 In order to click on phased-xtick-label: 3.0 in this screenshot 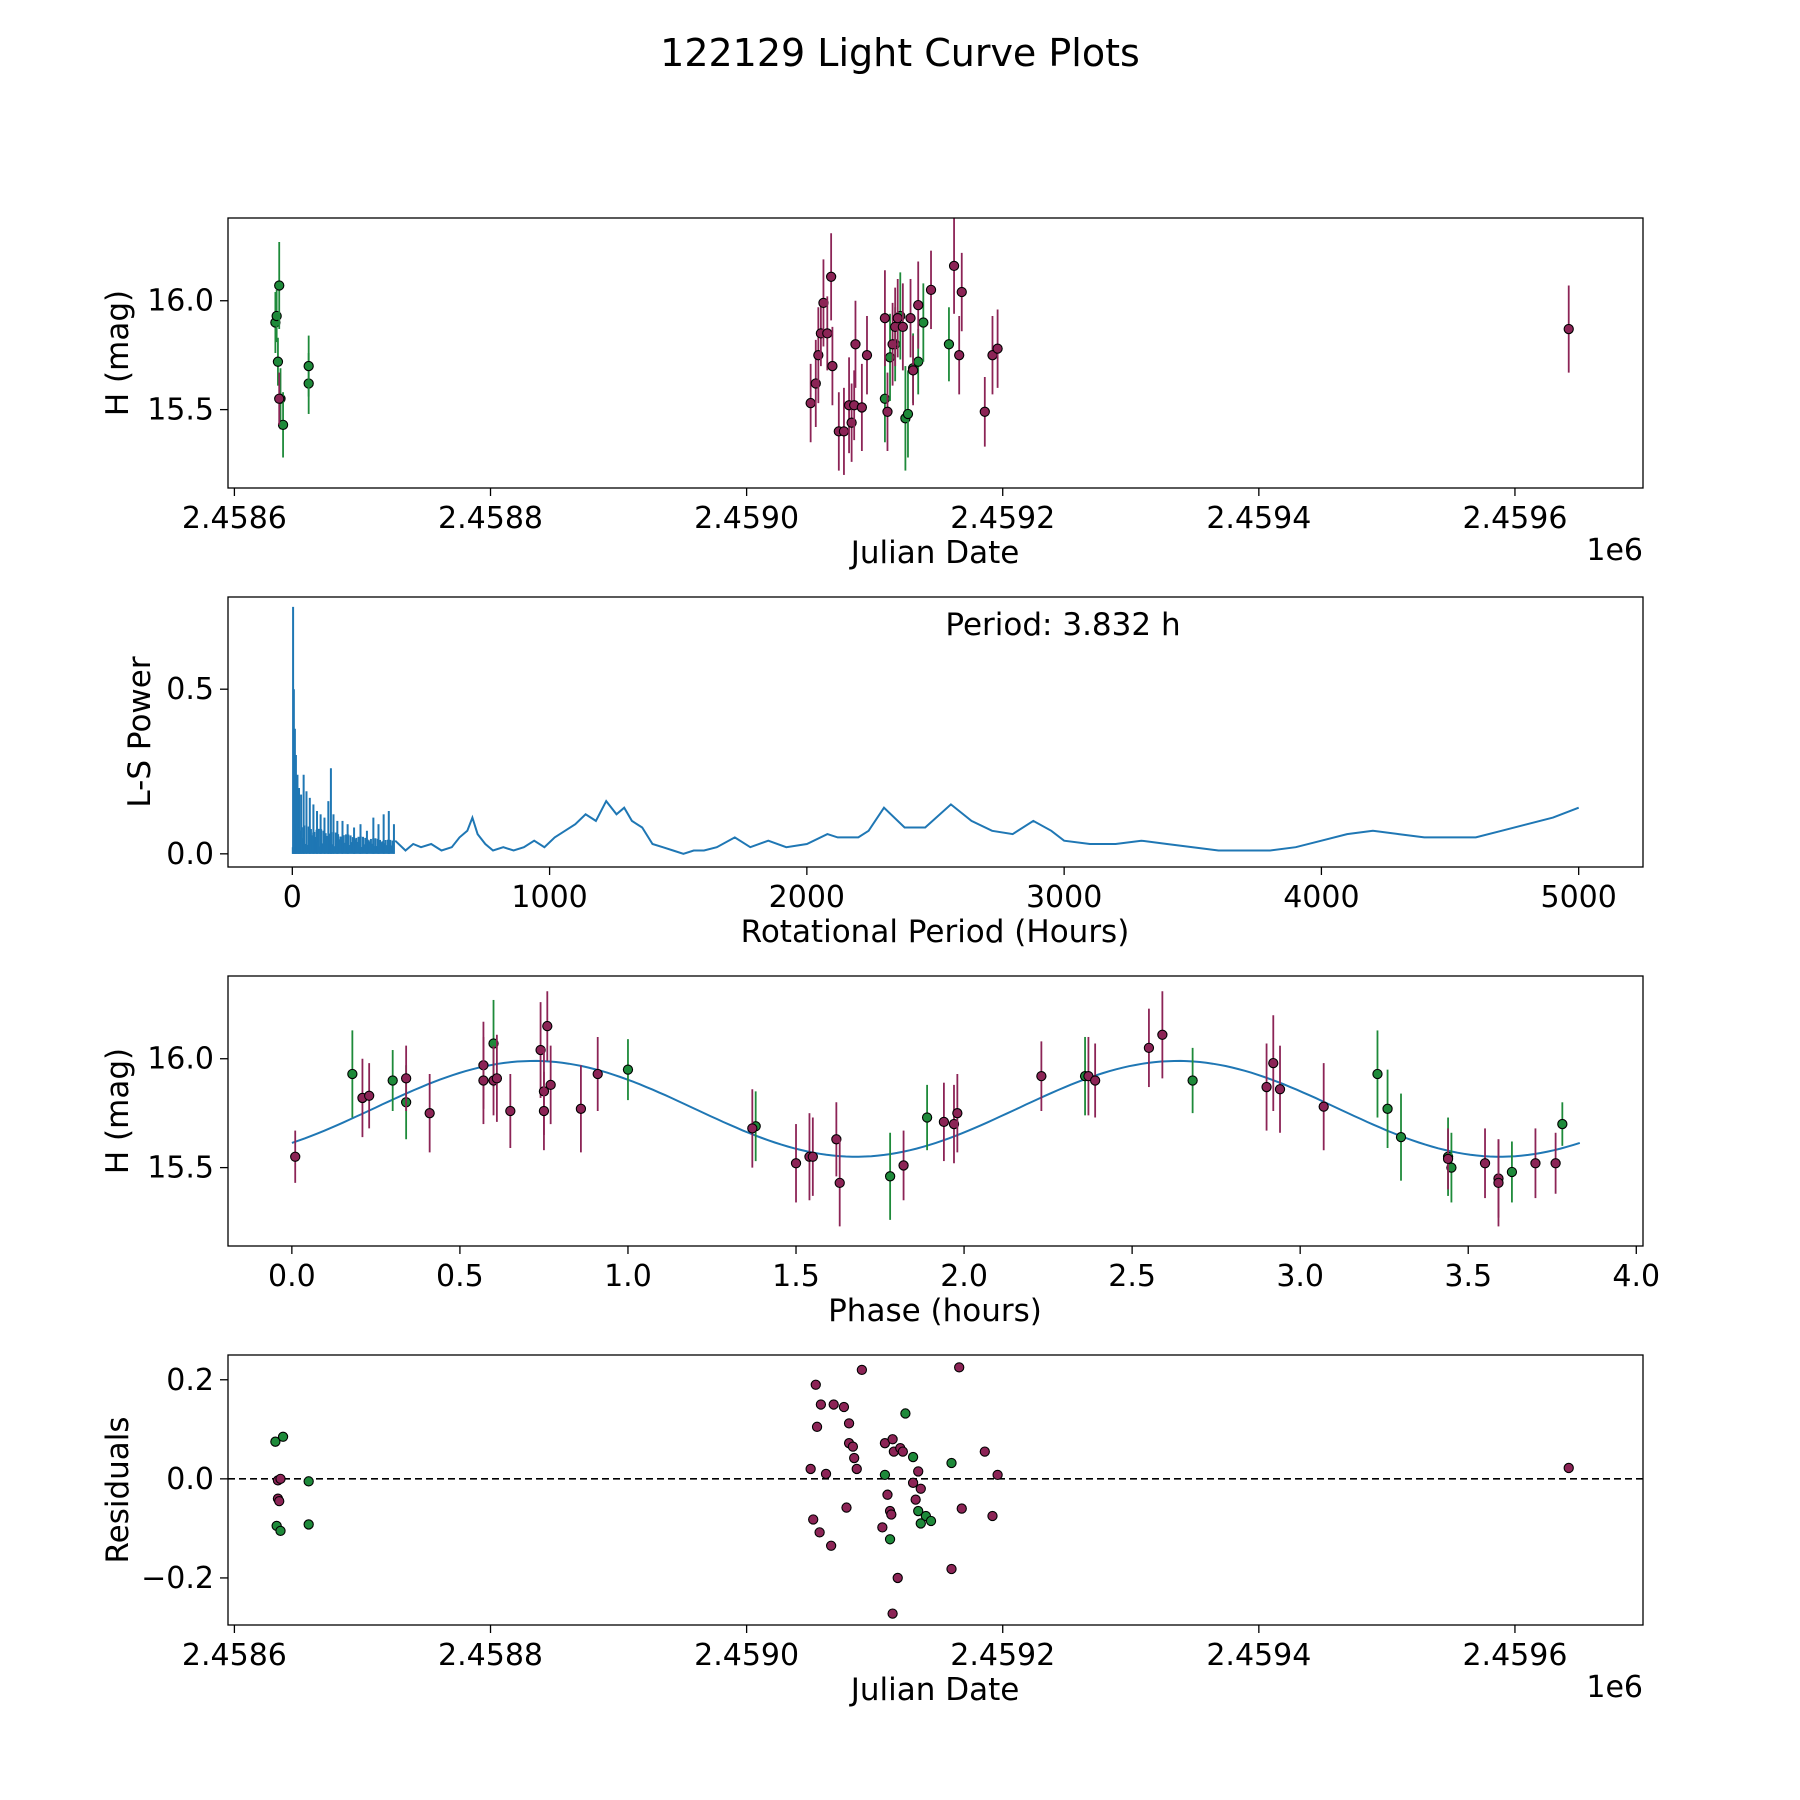, I will do `click(1300, 1276)`.